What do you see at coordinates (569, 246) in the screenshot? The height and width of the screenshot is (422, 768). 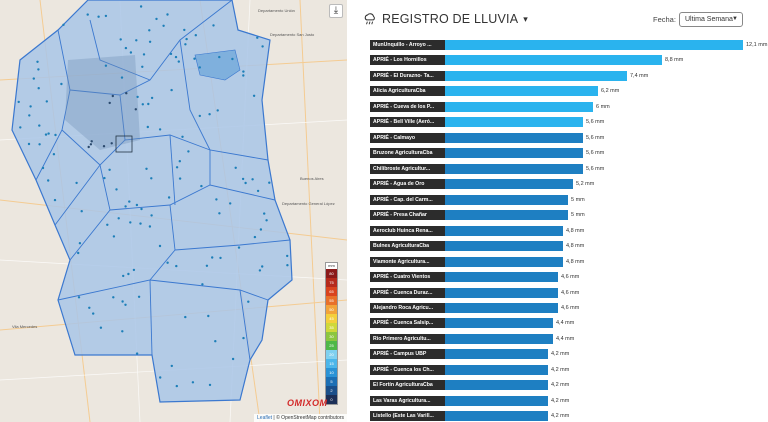 I see `station-row: Bulnes AgriculturaCba 4,8 mm` at bounding box center [569, 246].